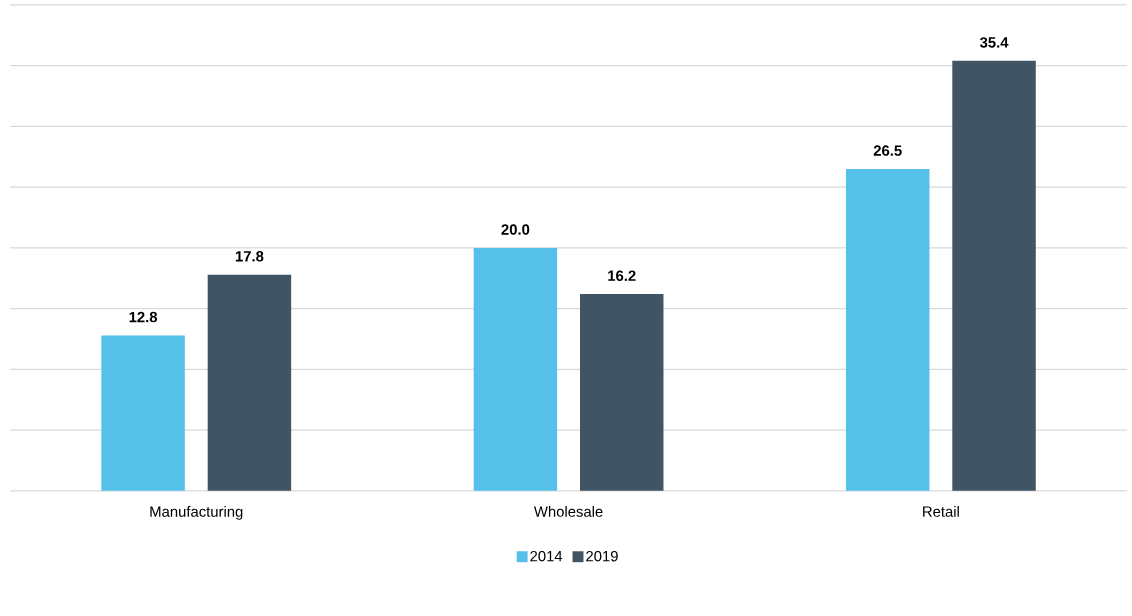 Image resolution: width=1132 pixels, height=616 pixels. I want to click on data-label: 20.0, so click(515, 229).